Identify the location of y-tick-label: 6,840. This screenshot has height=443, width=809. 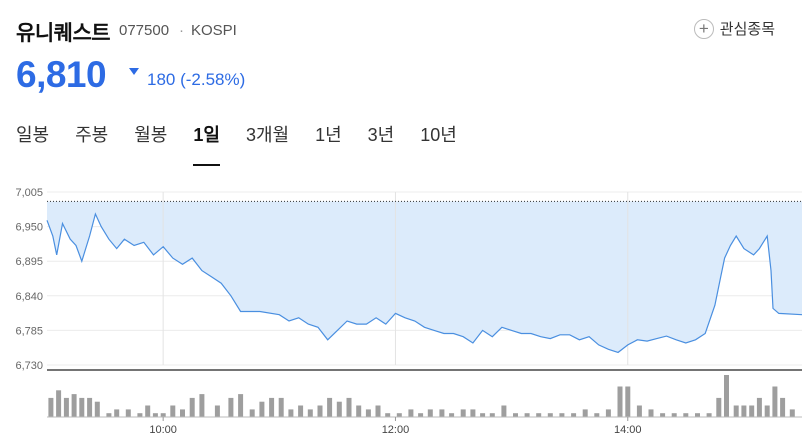
(29, 297).